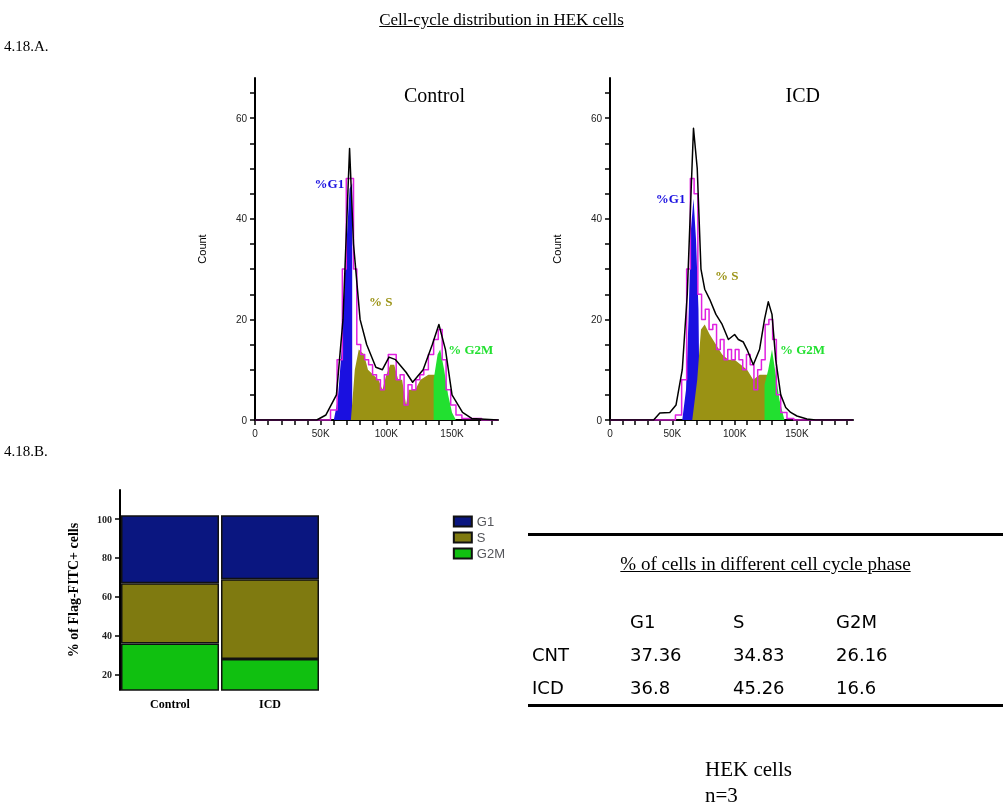 This screenshot has height=807, width=1003. Describe the element at coordinates (26, 451) in the screenshot. I see `text: 4.18.B.` at that location.